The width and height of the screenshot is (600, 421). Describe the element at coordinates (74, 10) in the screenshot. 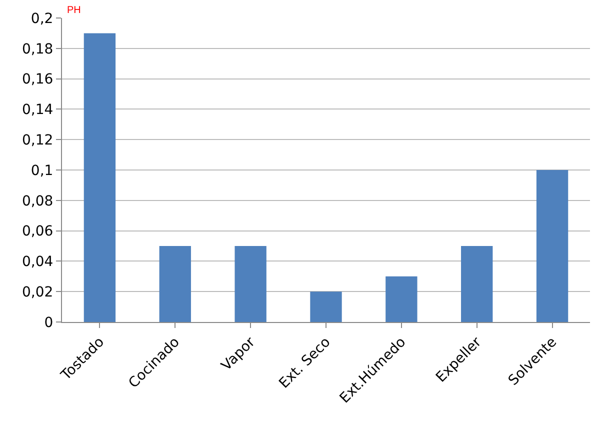

I see `y-axis-title: PH` at that location.